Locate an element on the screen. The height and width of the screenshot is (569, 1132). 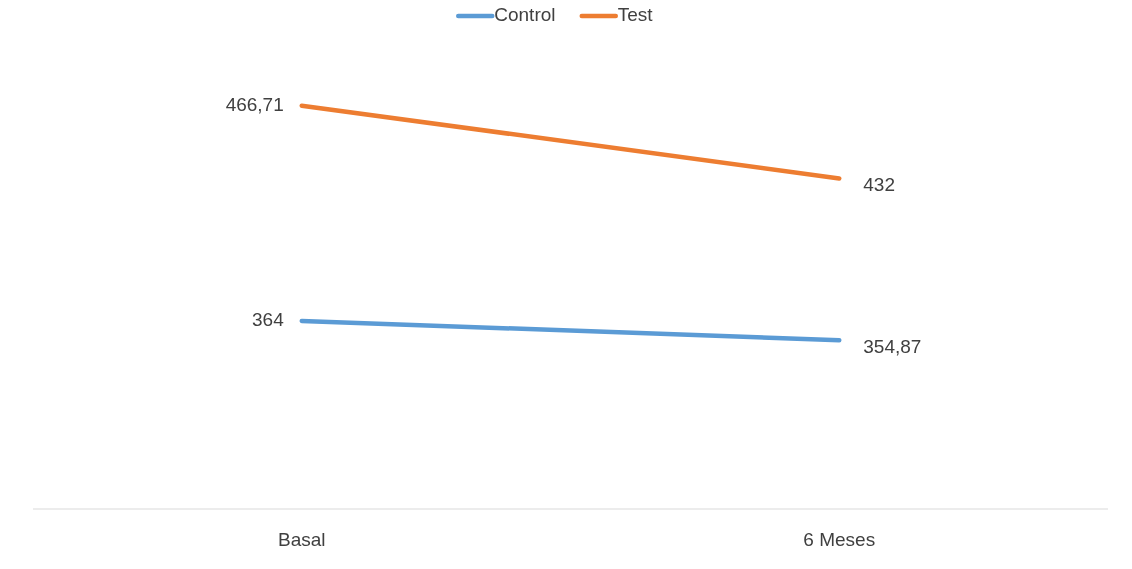
legend-label: Control is located at coordinates (525, 15).